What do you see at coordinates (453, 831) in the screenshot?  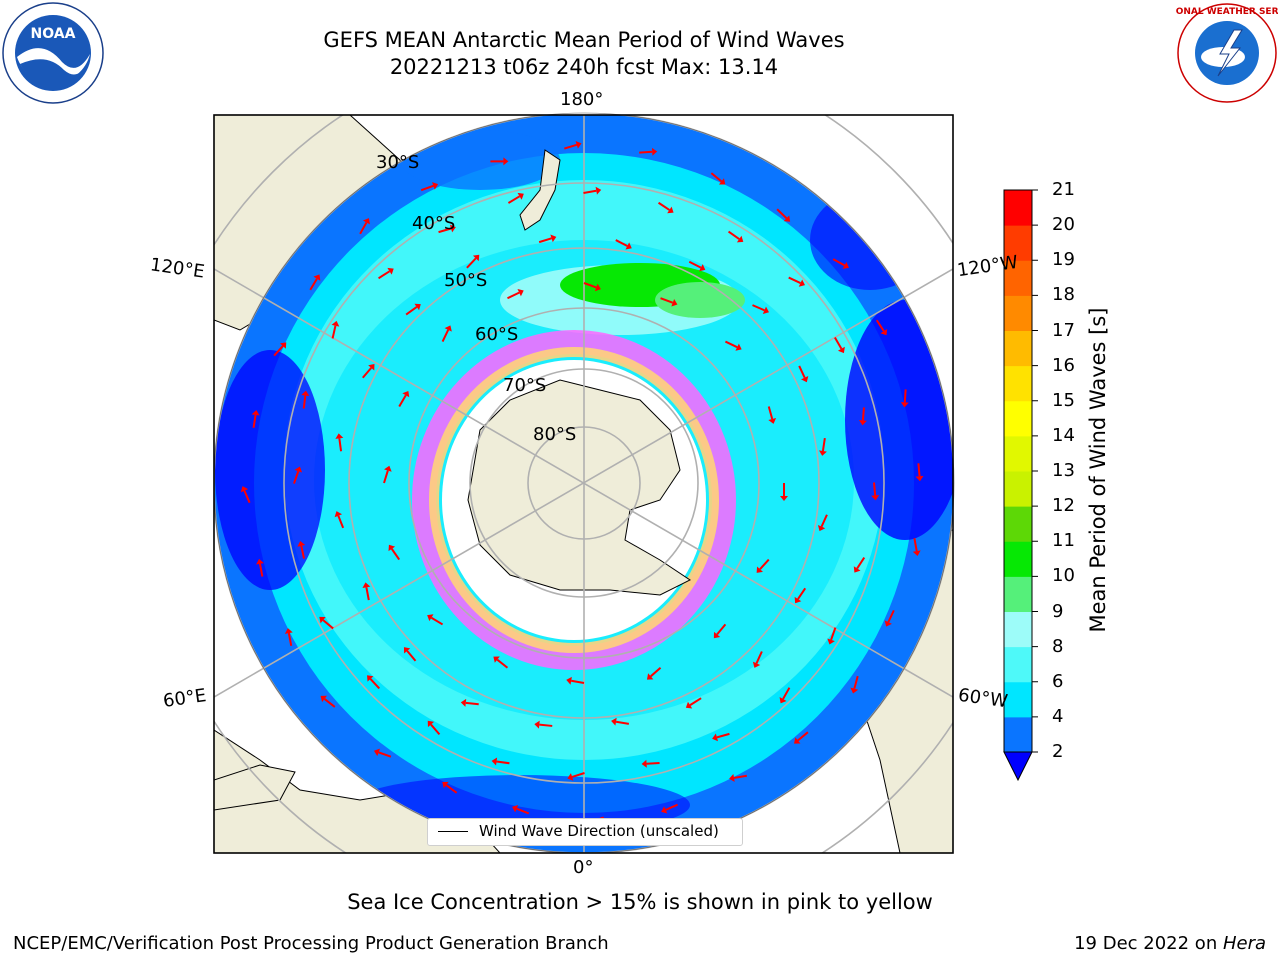 I see `legend-line-sample` at bounding box center [453, 831].